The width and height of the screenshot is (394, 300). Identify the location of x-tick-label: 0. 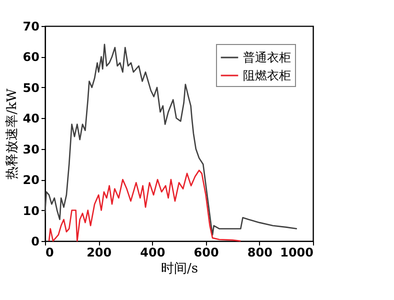
(50, 253).